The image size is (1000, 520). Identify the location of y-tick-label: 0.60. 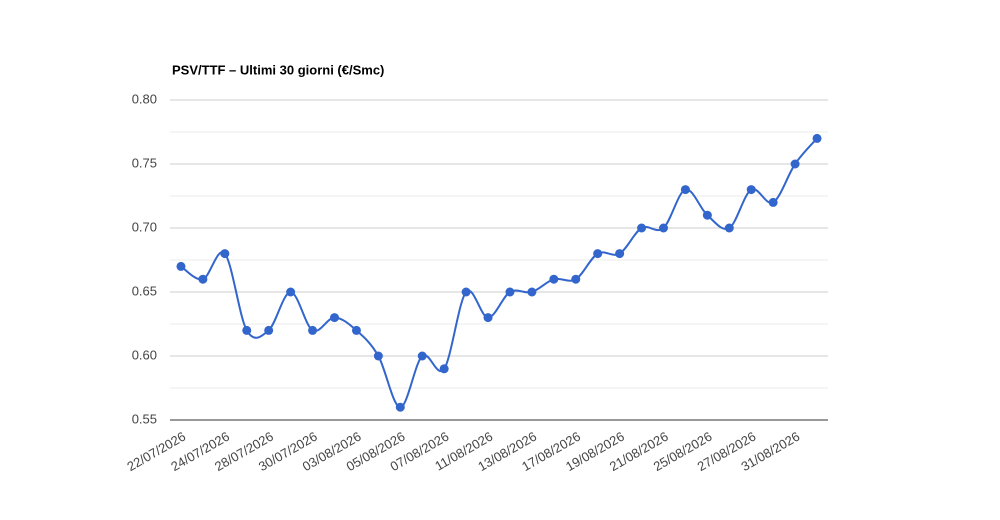
(144, 354).